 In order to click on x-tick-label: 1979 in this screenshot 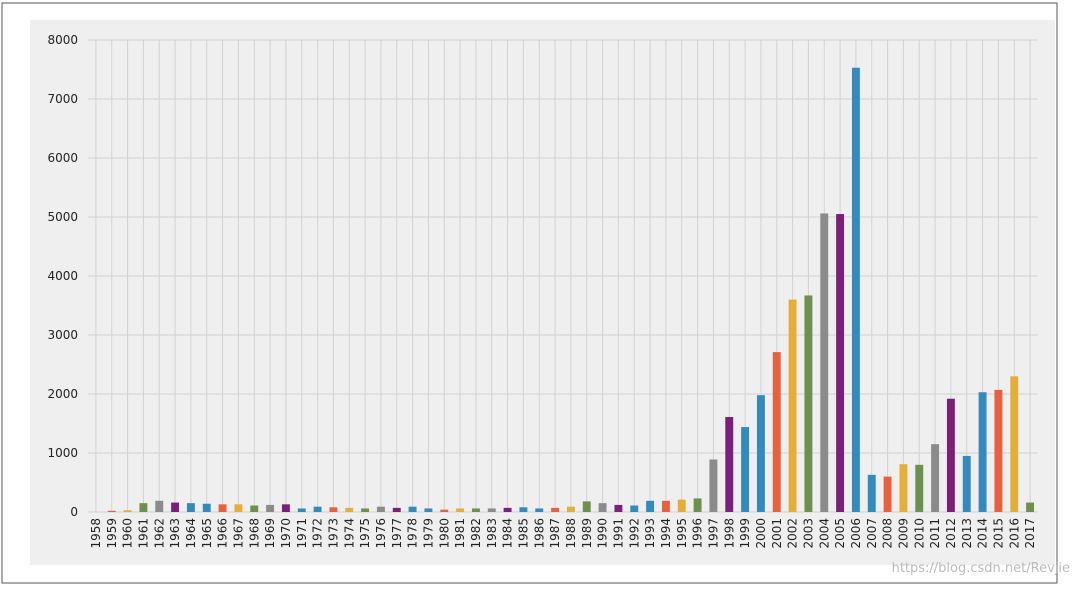, I will do `click(428, 533)`.